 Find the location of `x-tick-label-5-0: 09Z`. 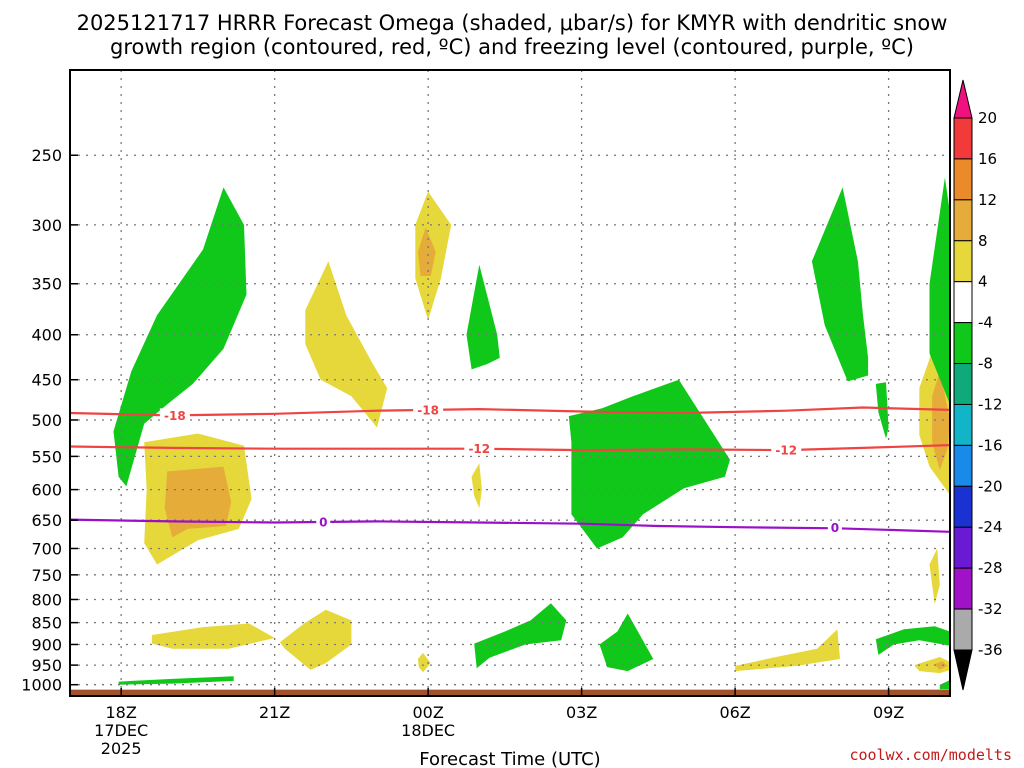

x-tick-label-5-0: 09Z is located at coordinates (888, 712).